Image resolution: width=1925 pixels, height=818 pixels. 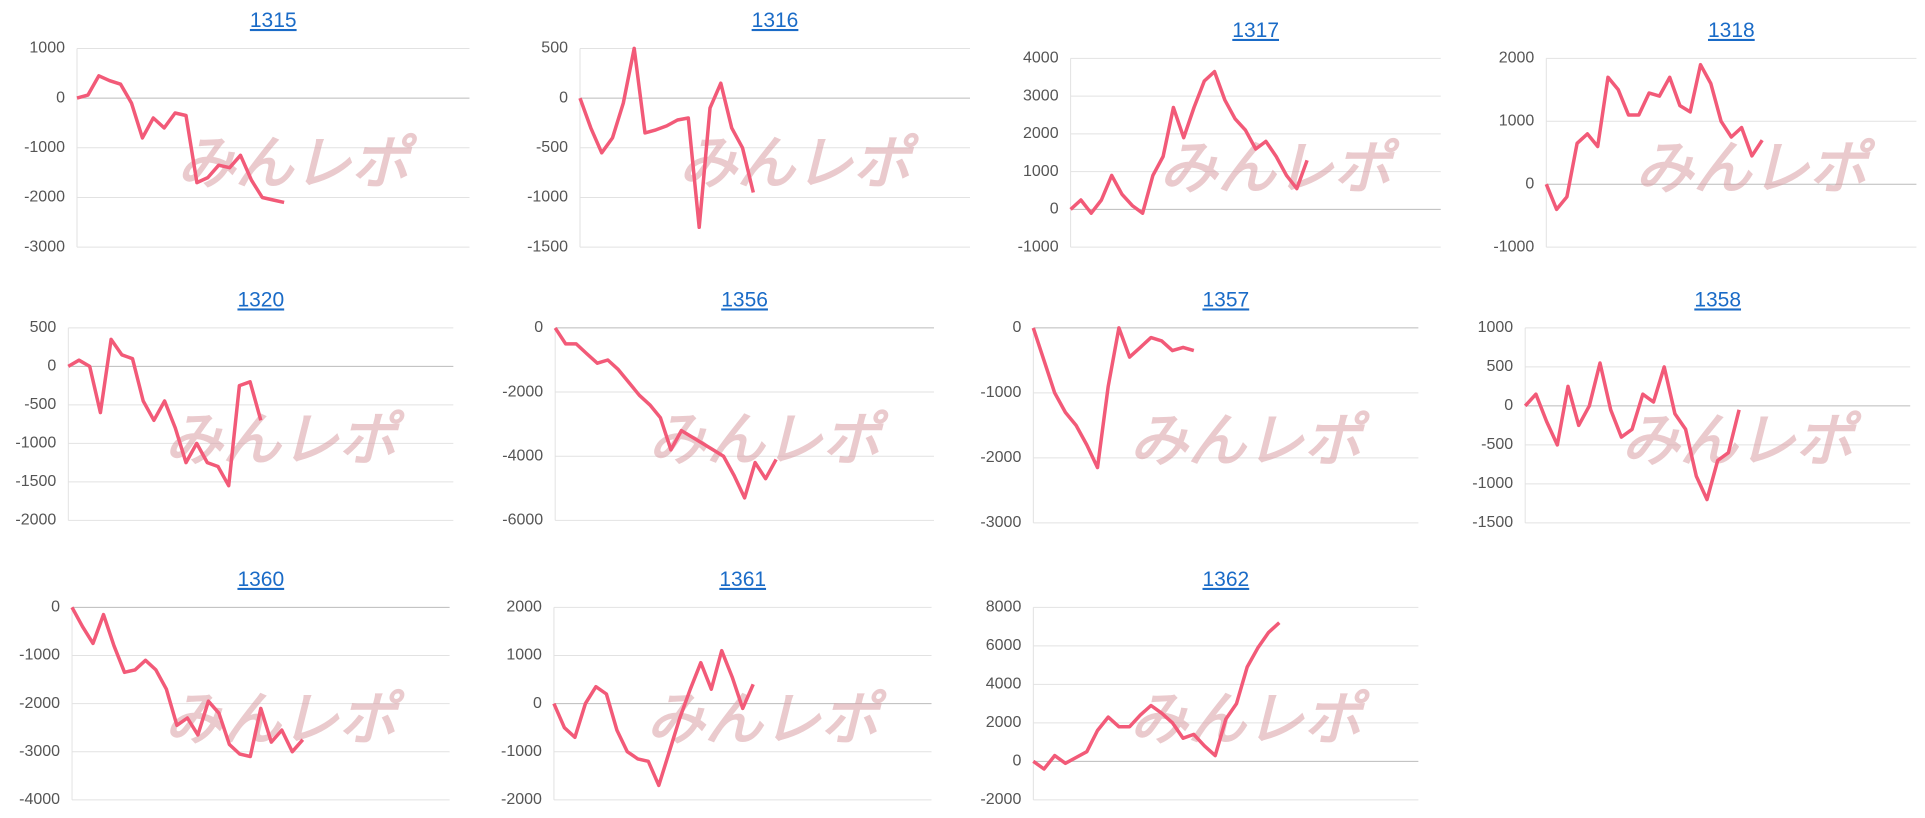 I want to click on chart-title: 1320, so click(x=260, y=299).